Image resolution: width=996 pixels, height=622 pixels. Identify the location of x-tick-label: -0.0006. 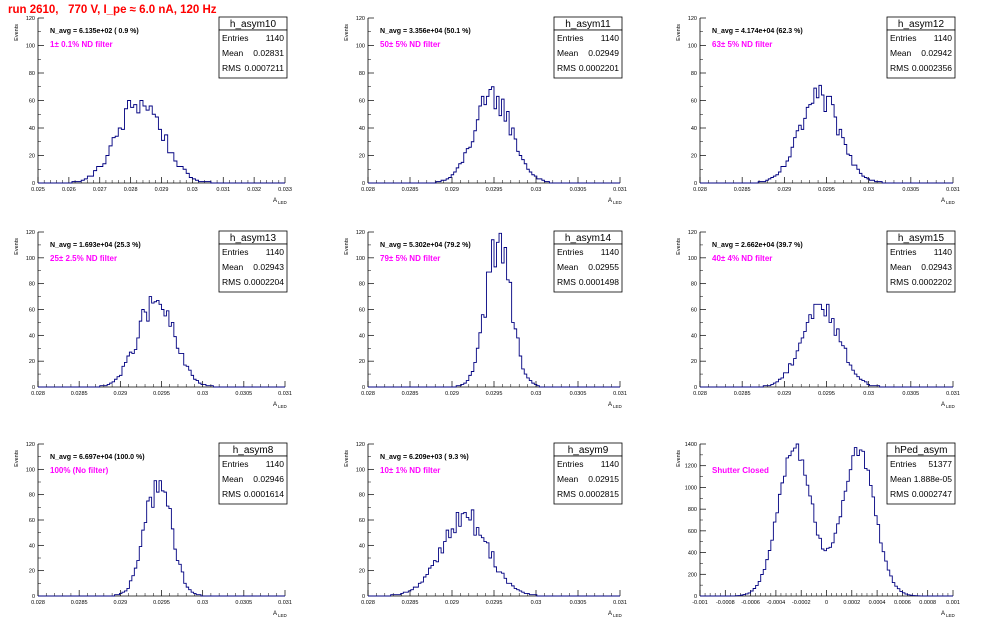
(750, 603).